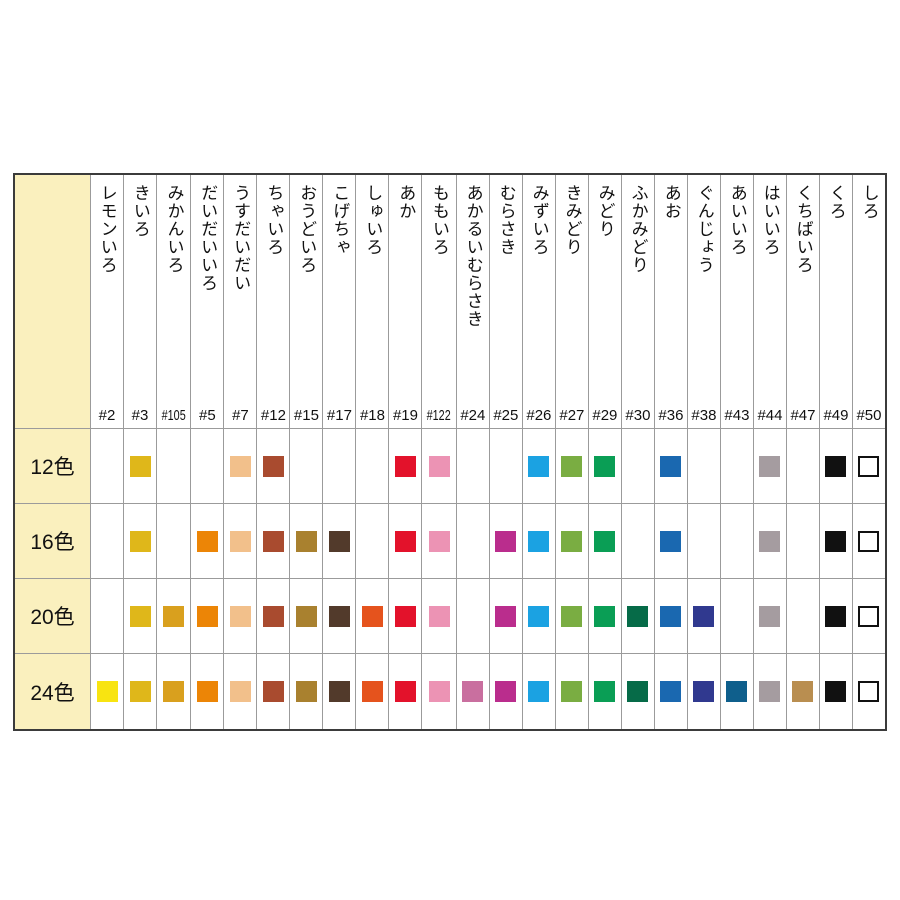 The image size is (900, 900). Describe the element at coordinates (306, 415) in the screenshot. I see `color-number: #15` at that location.